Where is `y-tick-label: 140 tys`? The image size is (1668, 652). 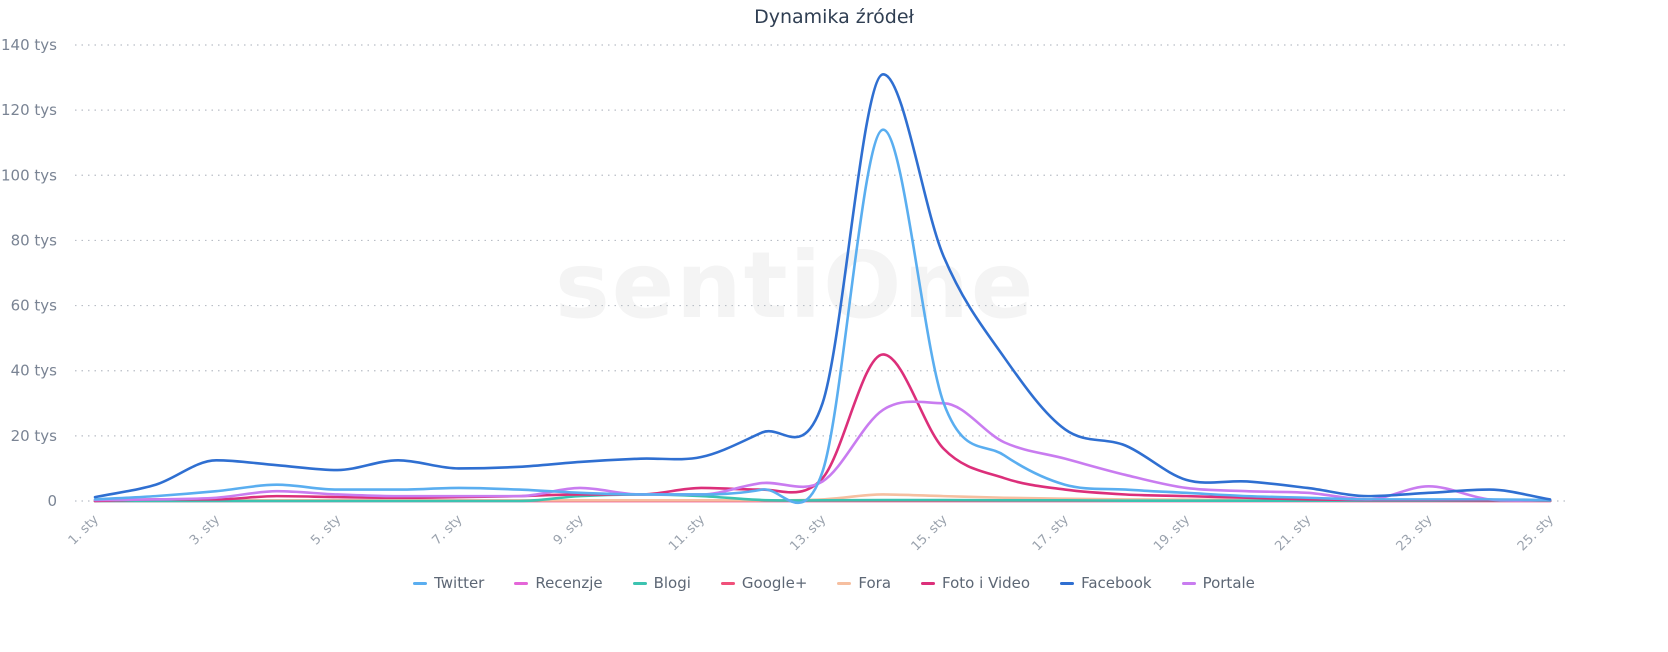 y-tick-label: 140 tys is located at coordinates (29, 45).